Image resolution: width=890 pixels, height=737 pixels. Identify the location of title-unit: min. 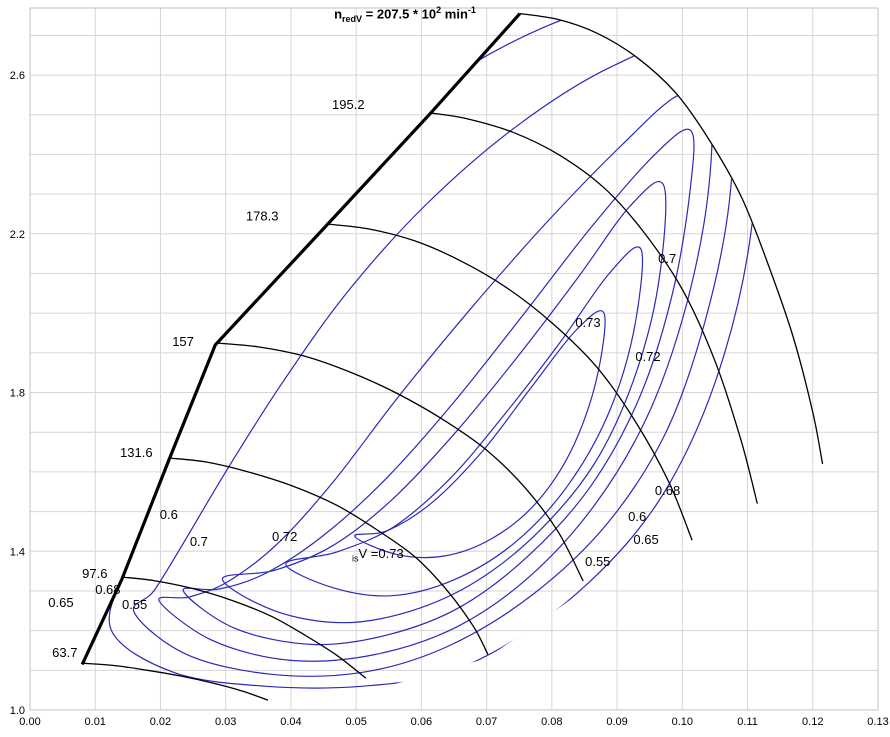
(454, 14).